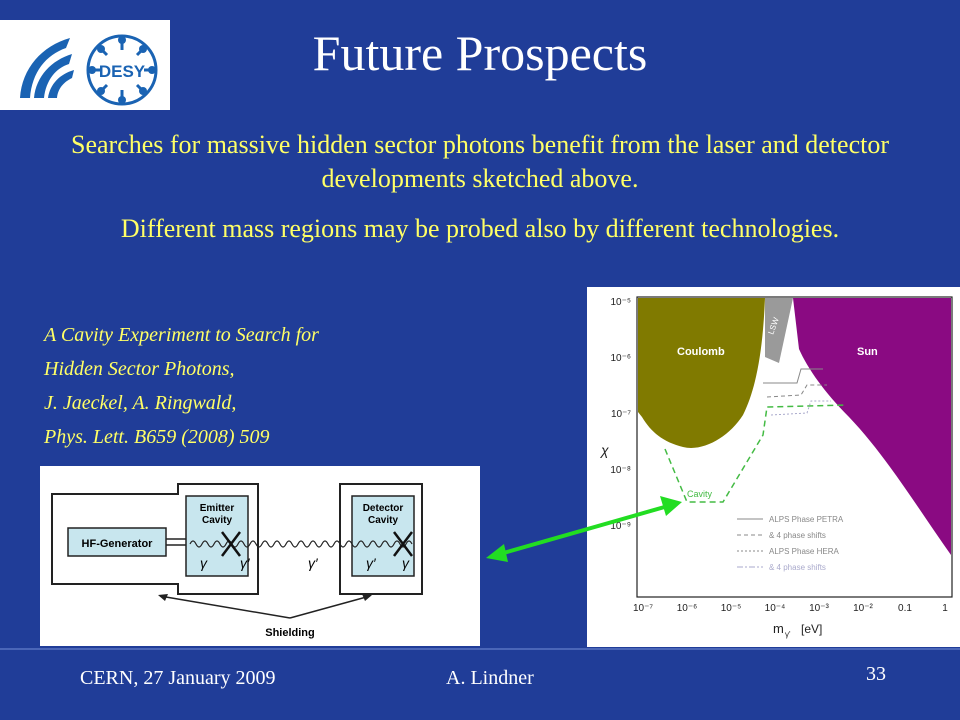 This screenshot has height=720, width=960. I want to click on cavity-label: Cavity, so click(700, 494).